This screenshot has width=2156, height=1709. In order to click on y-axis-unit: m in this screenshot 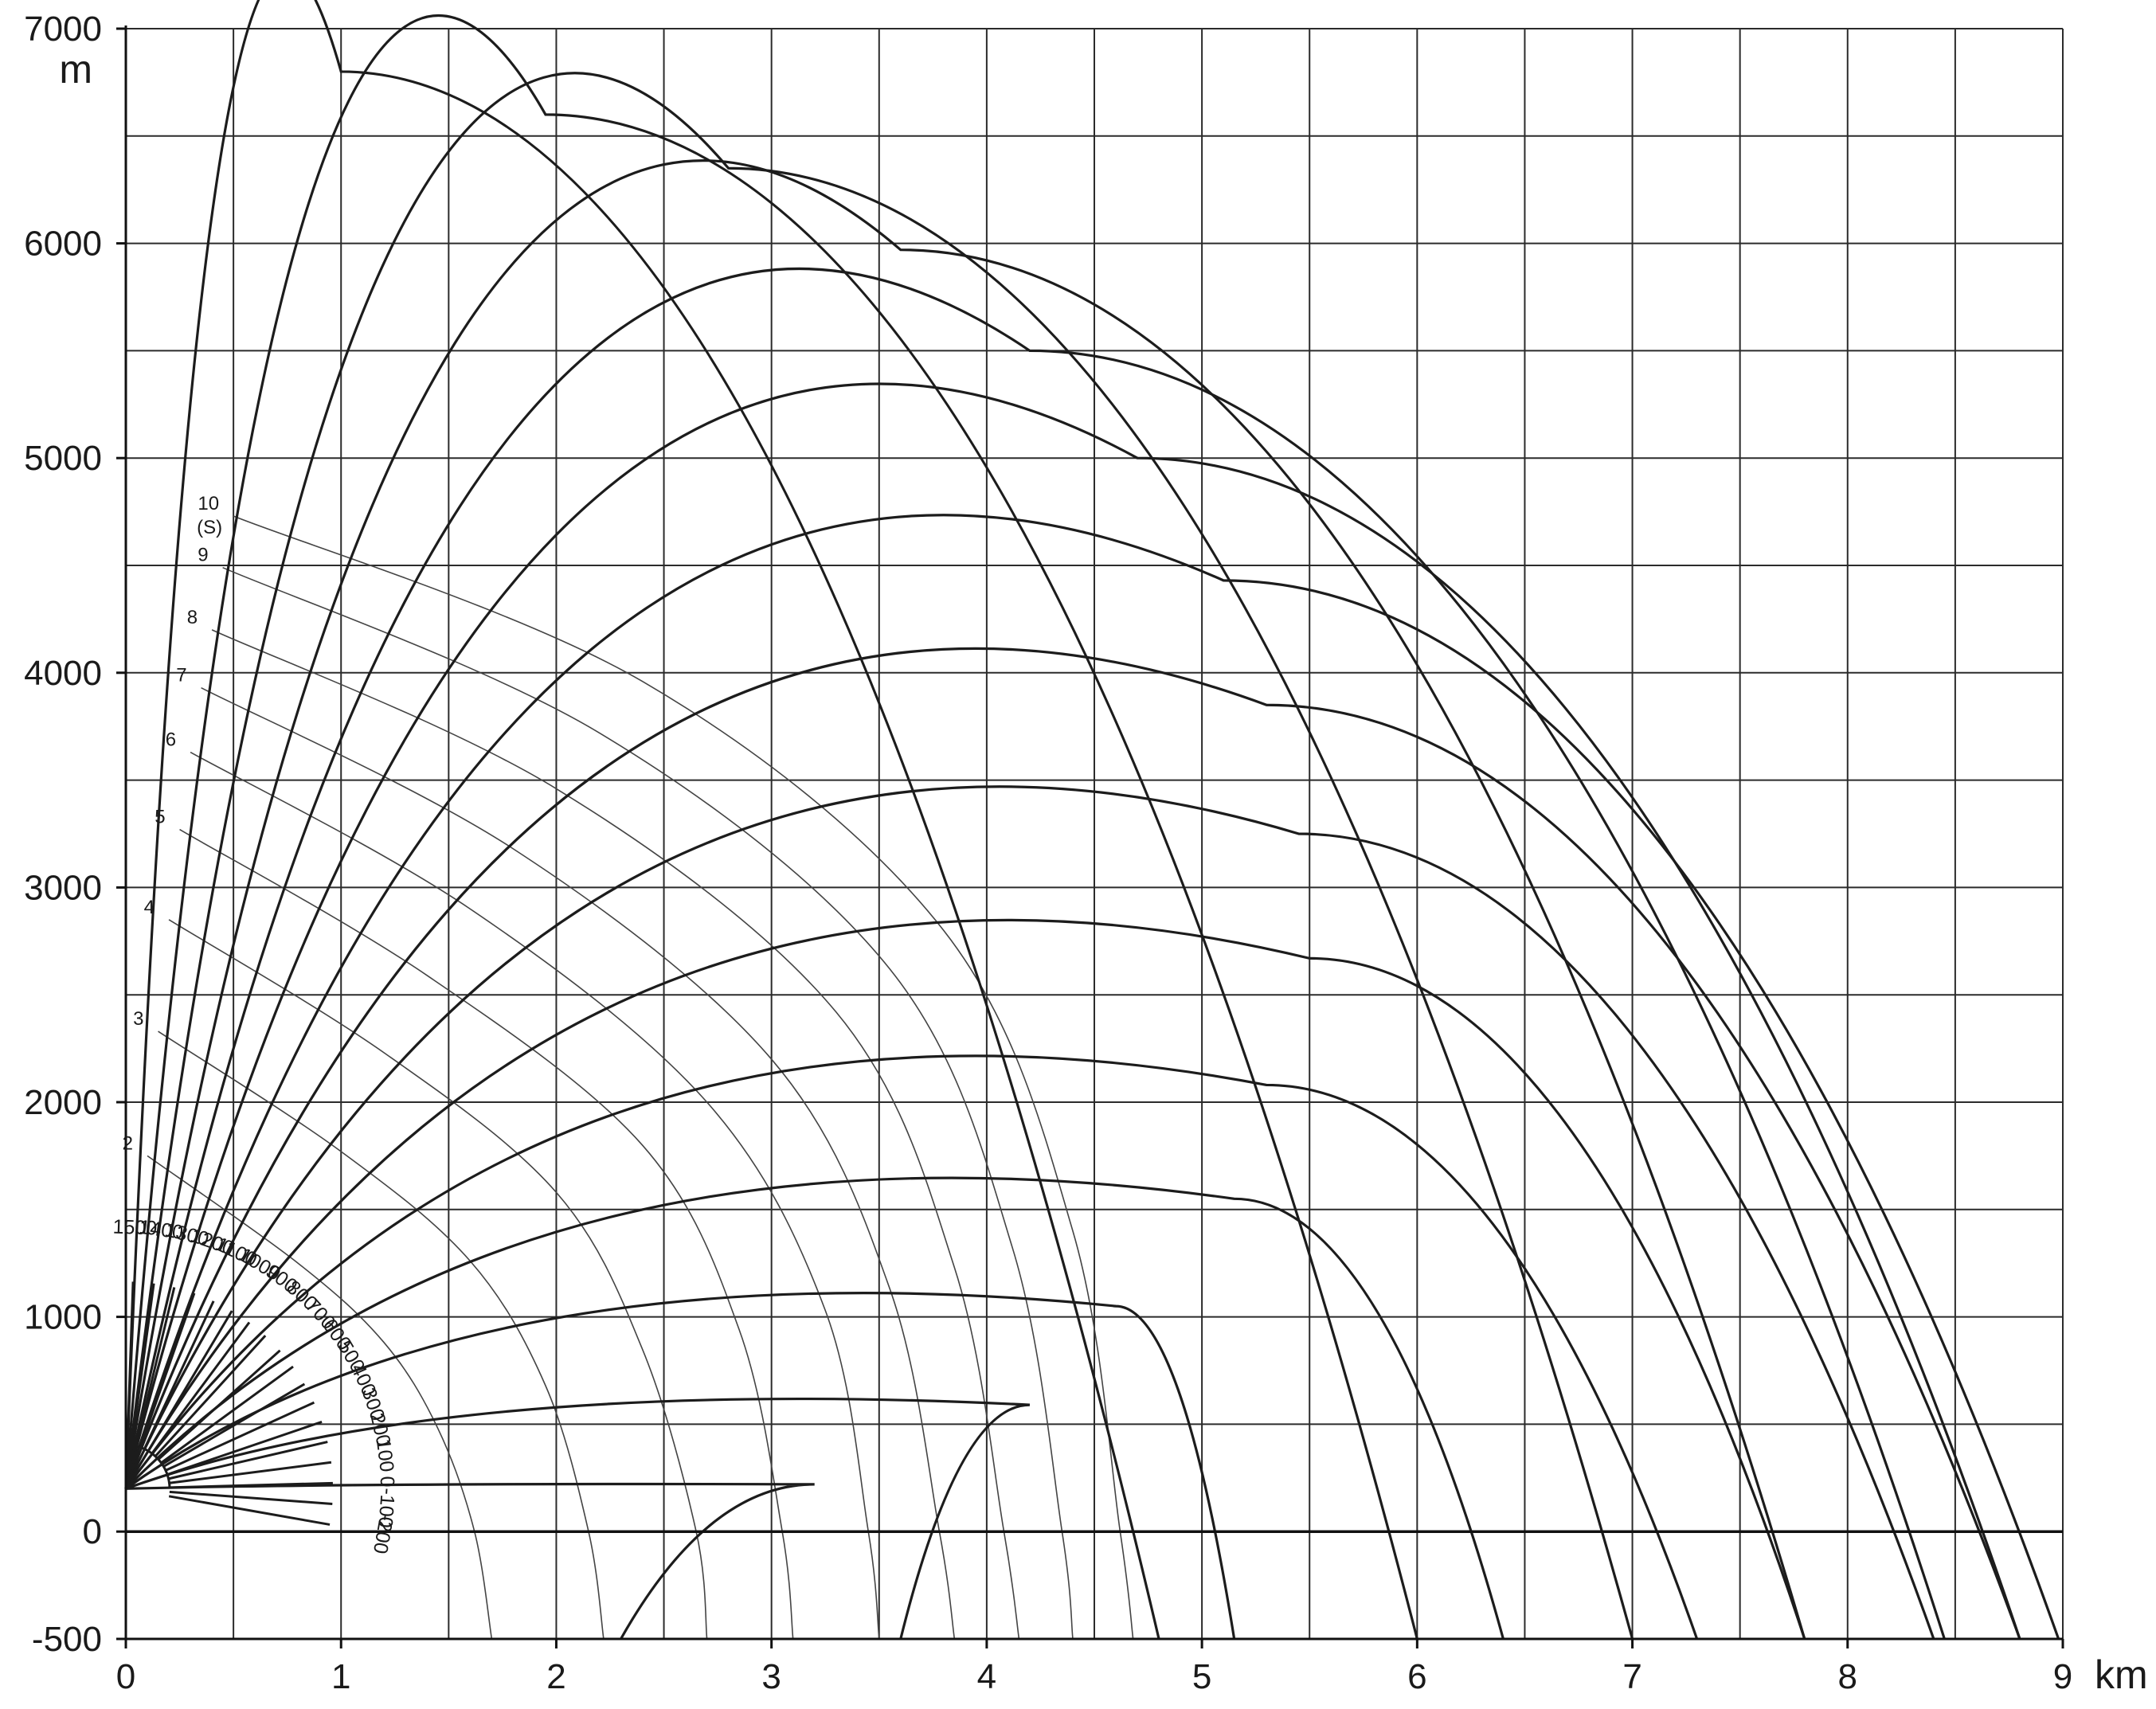, I will do `click(75, 69)`.